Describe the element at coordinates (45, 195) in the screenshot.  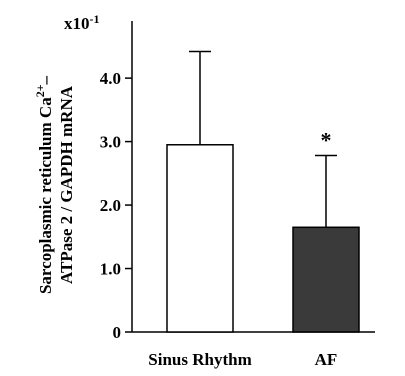
I see `y-axis-title-line1-prefix: Sarcoplasmic reticulum Ca` at that location.